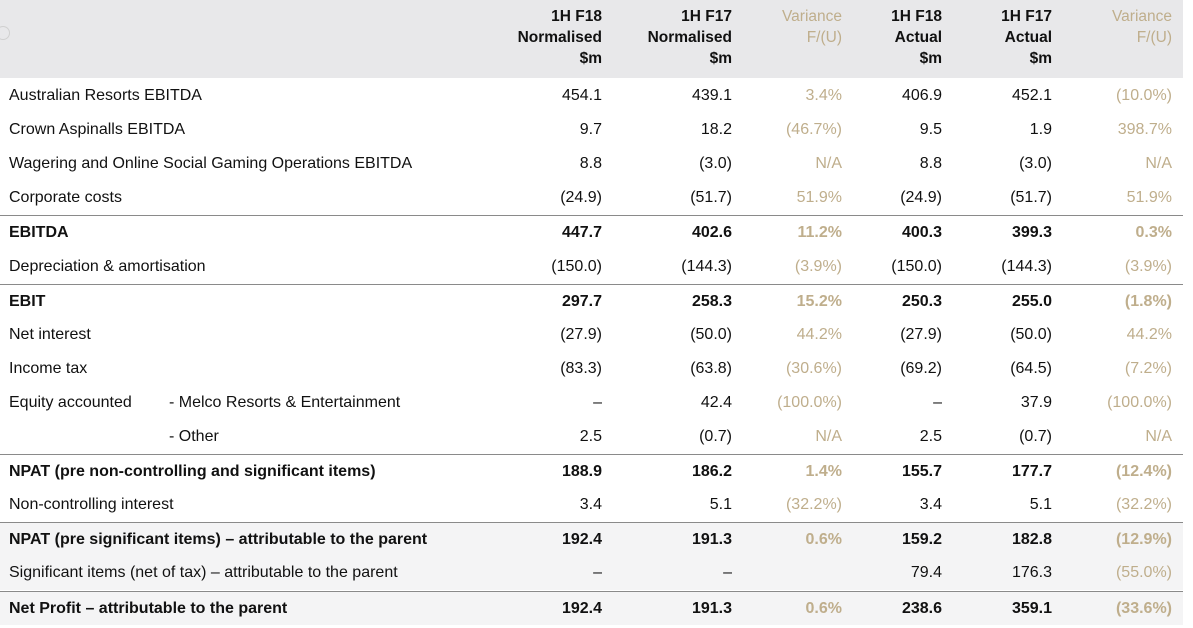 This screenshot has height=628, width=1193. What do you see at coordinates (576, 266) in the screenshot?
I see `cell-f18-normalised: (150.0)` at bounding box center [576, 266].